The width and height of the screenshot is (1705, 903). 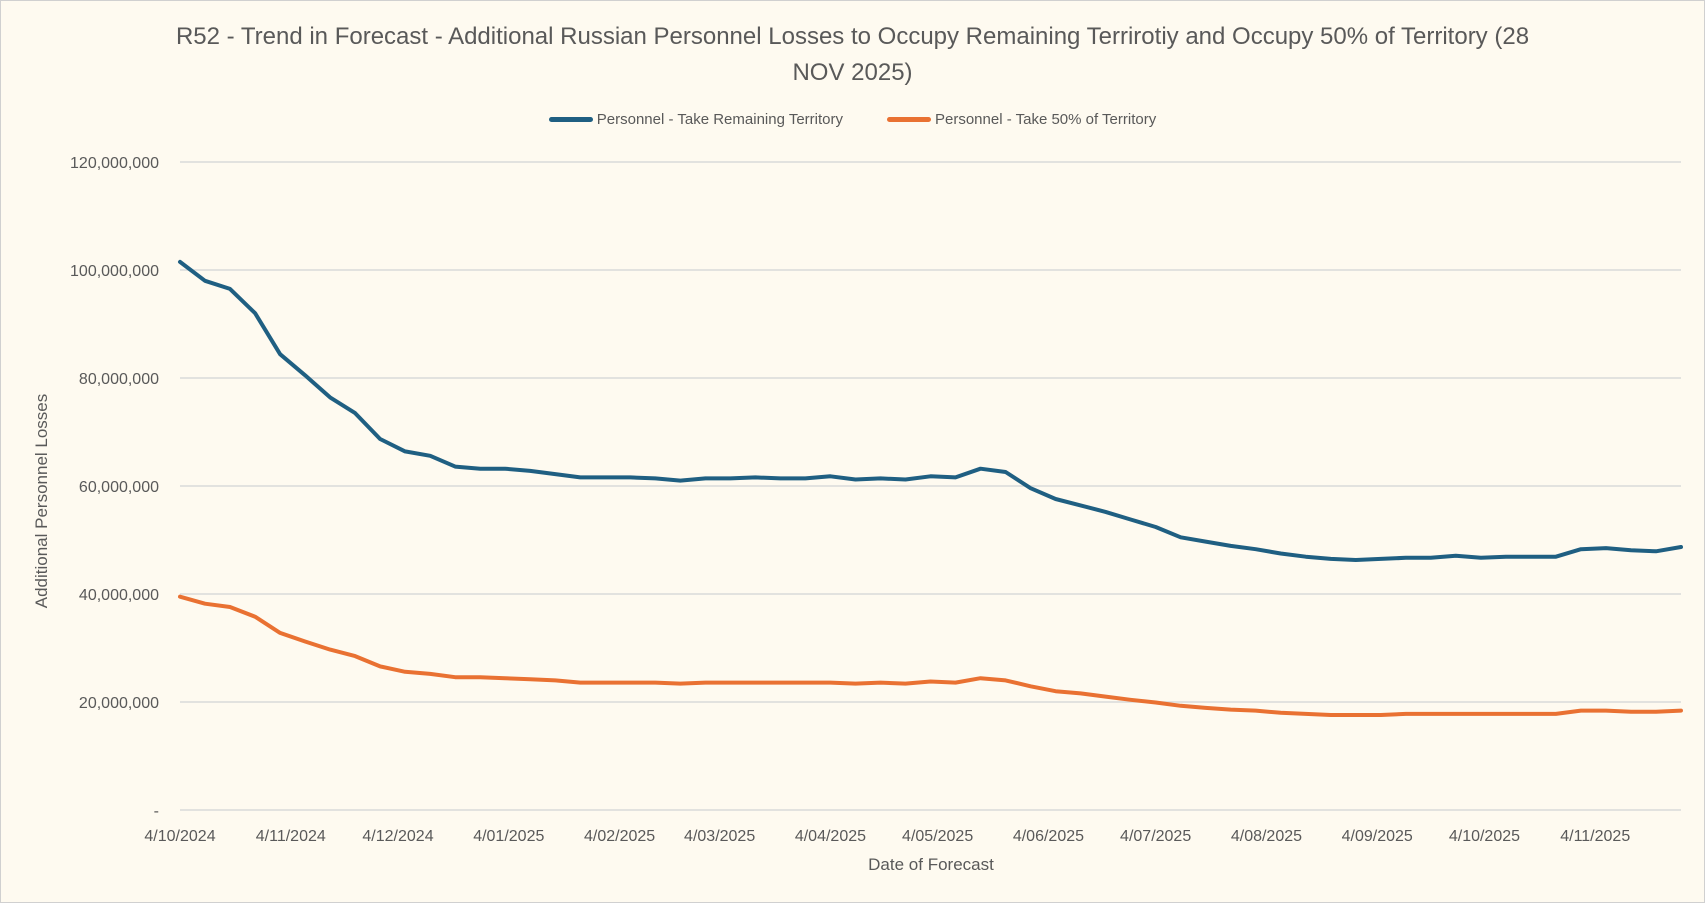 I want to click on legend-label-remaining: Personnel - Take Remaining Territory, so click(x=719, y=119).